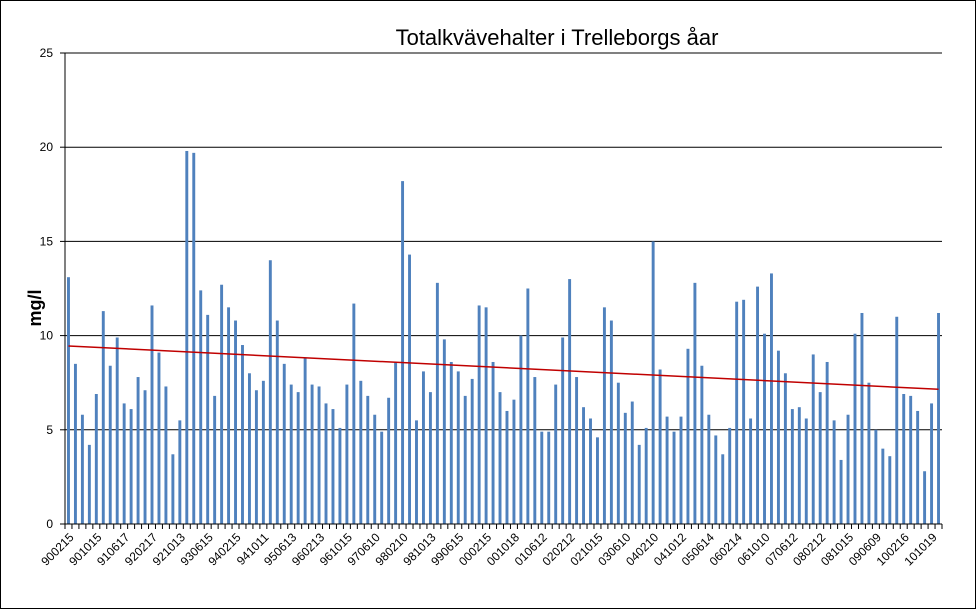 This screenshot has width=976, height=609. What do you see at coordinates (557, 37) in the screenshot?
I see `chart-title: Totalkvävehalter i Trelleborgs åar` at bounding box center [557, 37].